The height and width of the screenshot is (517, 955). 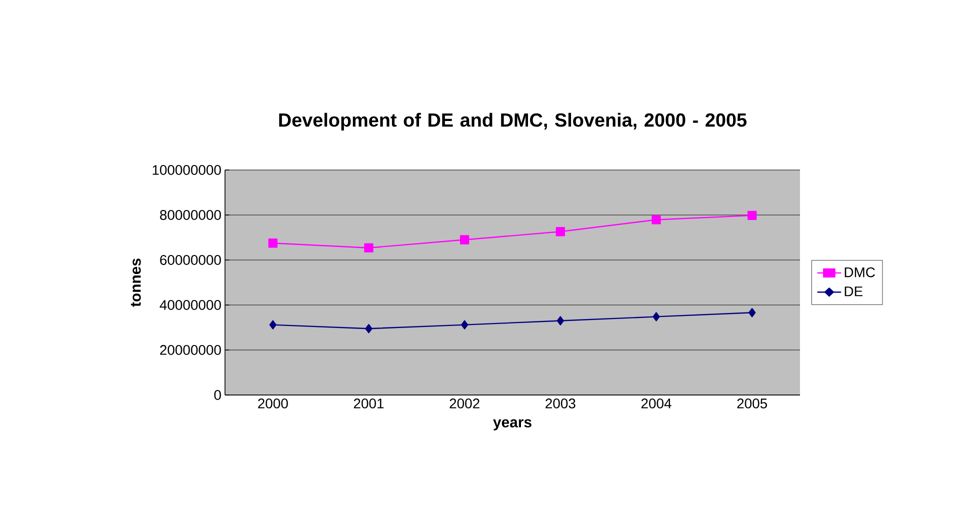 What do you see at coordinates (217, 395) in the screenshot?
I see `y-tick-label: 0` at bounding box center [217, 395].